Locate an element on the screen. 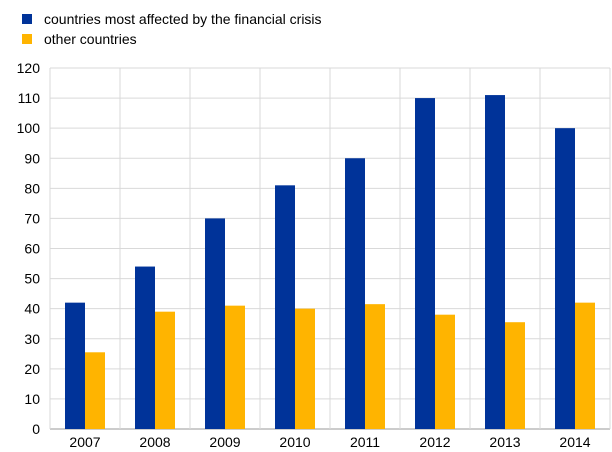  bar-series-0-2010 is located at coordinates (285, 307).